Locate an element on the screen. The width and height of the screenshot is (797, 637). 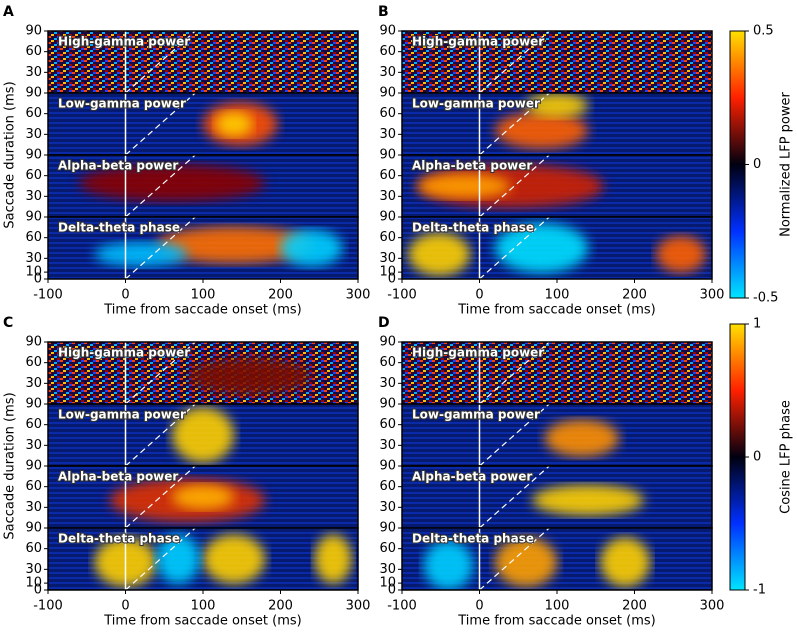
panel-letter: D is located at coordinates (384, 323).